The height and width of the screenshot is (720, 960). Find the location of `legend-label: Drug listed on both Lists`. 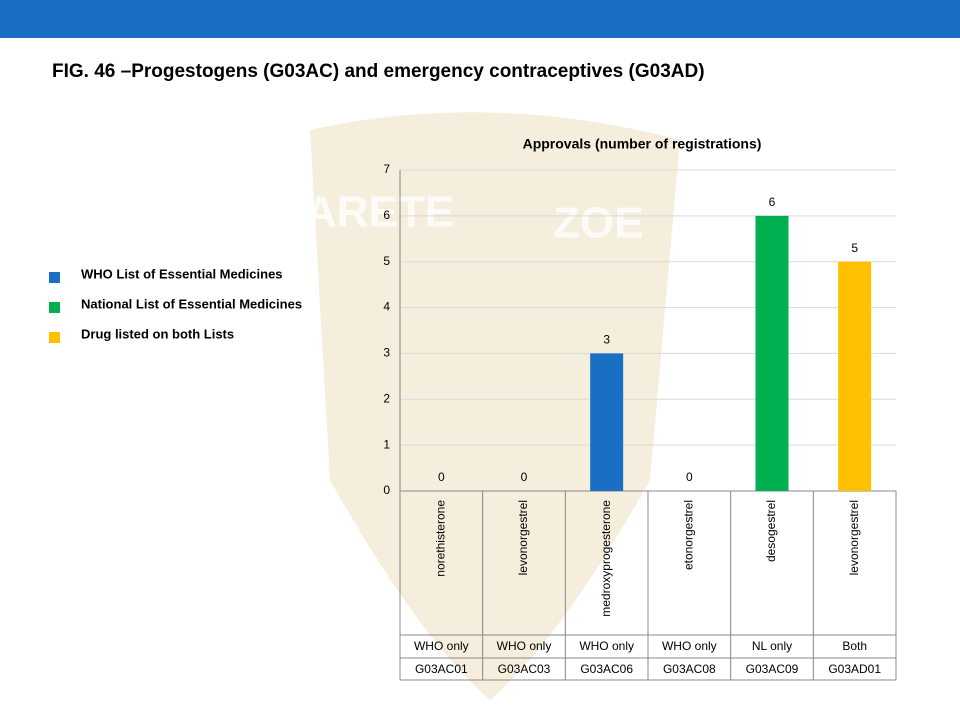

legend-label: Drug listed on both Lists is located at coordinates (157, 333).